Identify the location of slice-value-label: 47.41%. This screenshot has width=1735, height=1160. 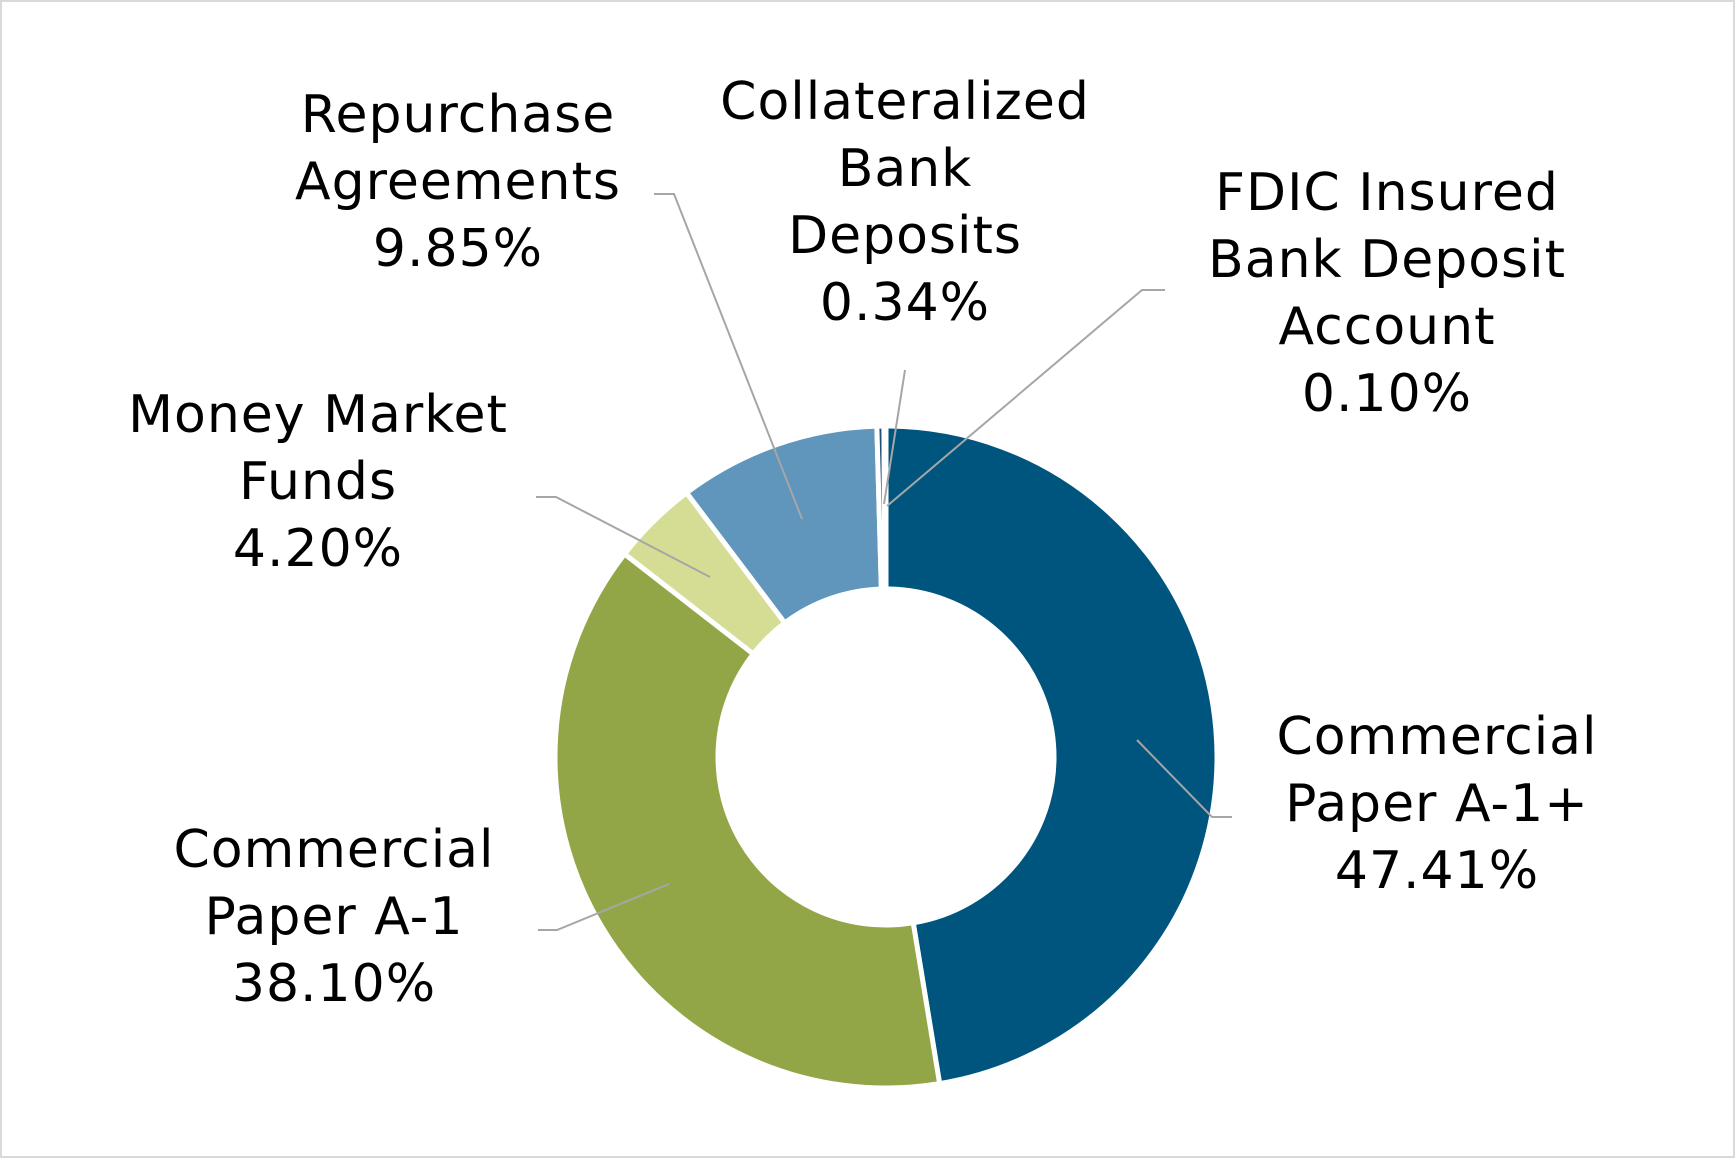
(1437, 871).